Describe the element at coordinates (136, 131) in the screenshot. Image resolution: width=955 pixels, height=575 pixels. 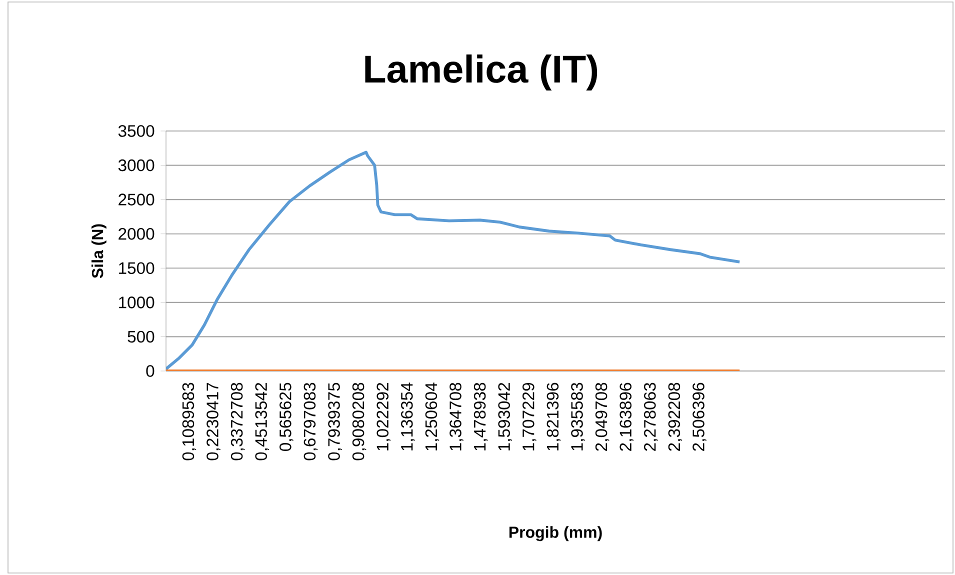
I see `y-tick-label: 3500` at that location.